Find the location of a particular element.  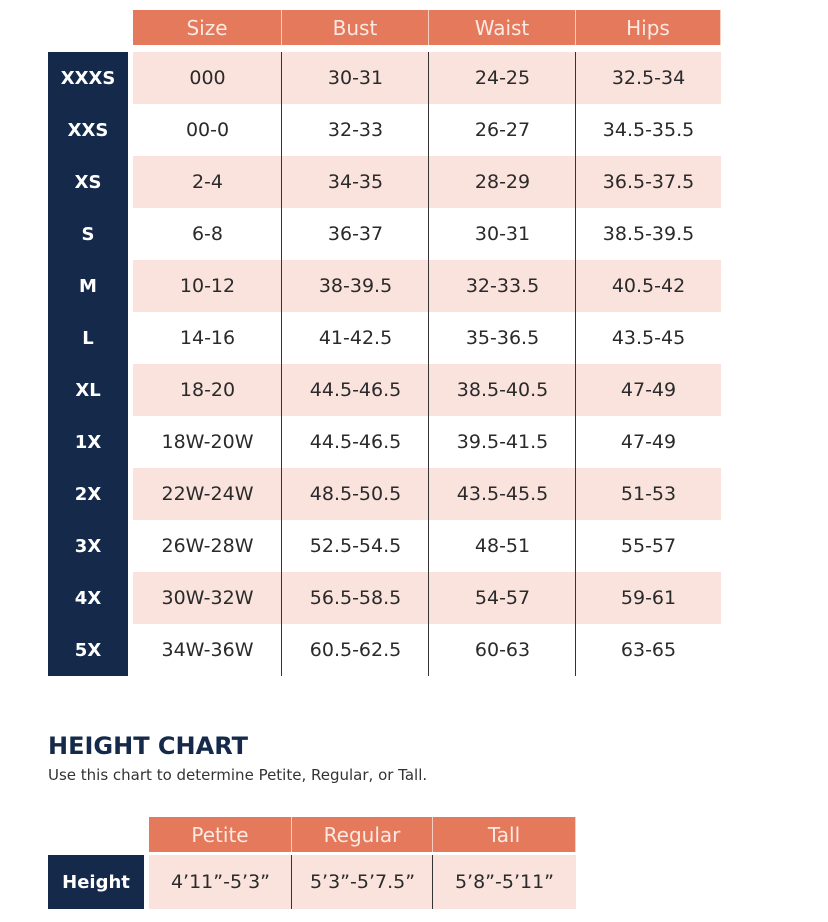

table-cell: 6-8 is located at coordinates (207, 234).